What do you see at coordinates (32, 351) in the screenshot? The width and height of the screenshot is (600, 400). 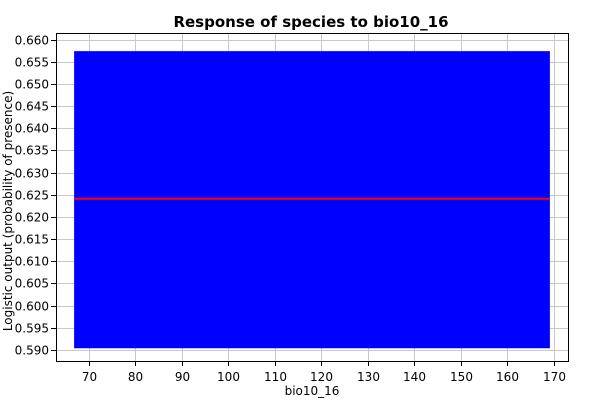 I see `y-tick-label: 0.590` at bounding box center [32, 351].